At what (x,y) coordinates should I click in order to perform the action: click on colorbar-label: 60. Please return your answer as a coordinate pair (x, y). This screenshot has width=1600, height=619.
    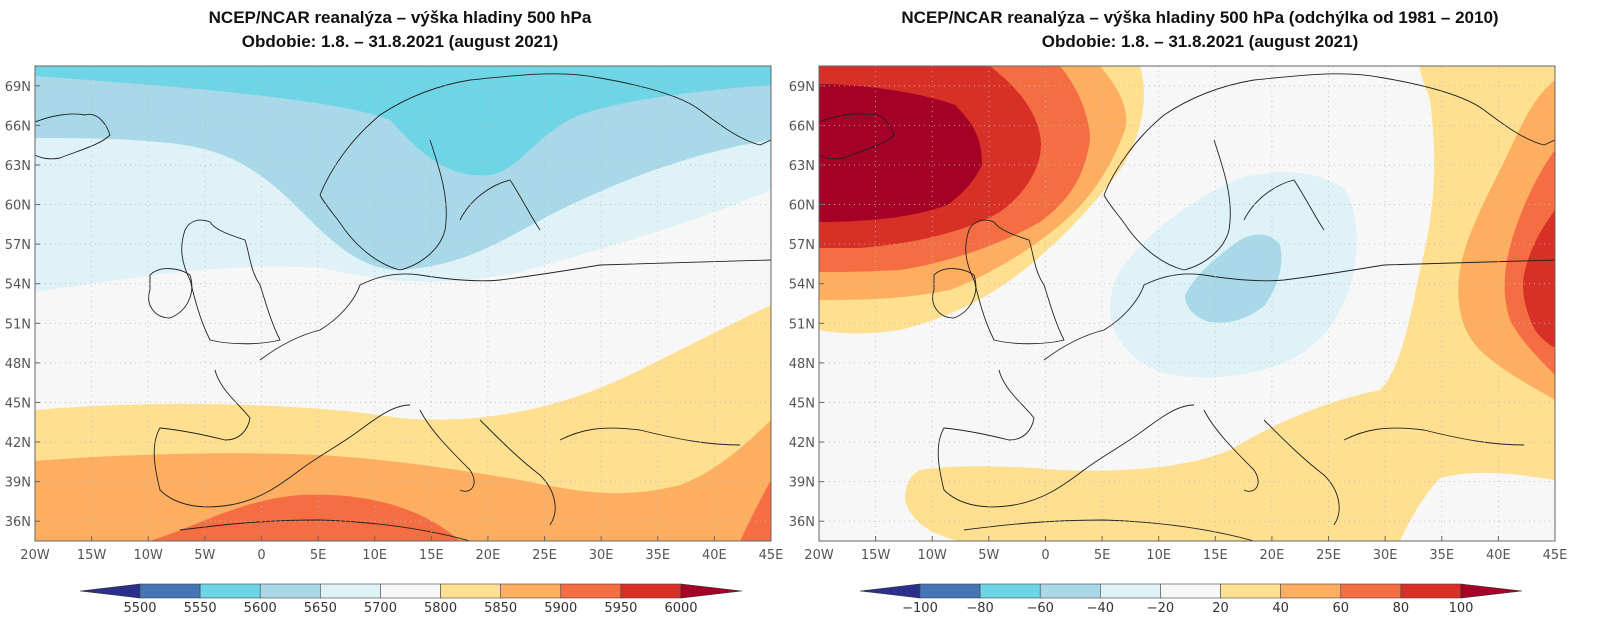
    Looking at the image, I should click on (1341, 608).